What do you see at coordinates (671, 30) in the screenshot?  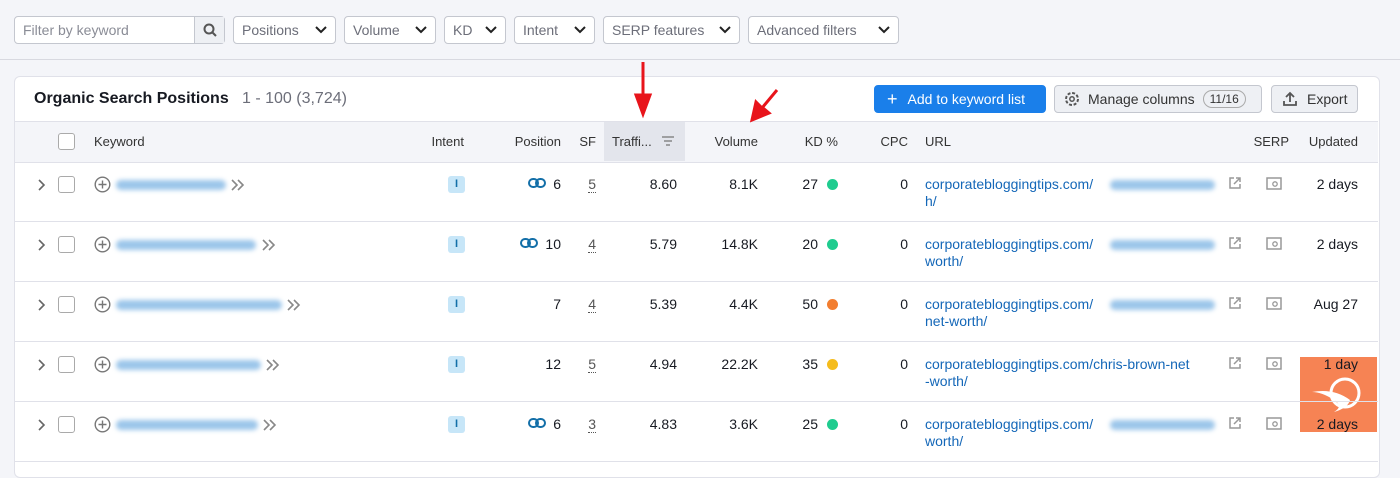 I see `filter-button: SERP features` at bounding box center [671, 30].